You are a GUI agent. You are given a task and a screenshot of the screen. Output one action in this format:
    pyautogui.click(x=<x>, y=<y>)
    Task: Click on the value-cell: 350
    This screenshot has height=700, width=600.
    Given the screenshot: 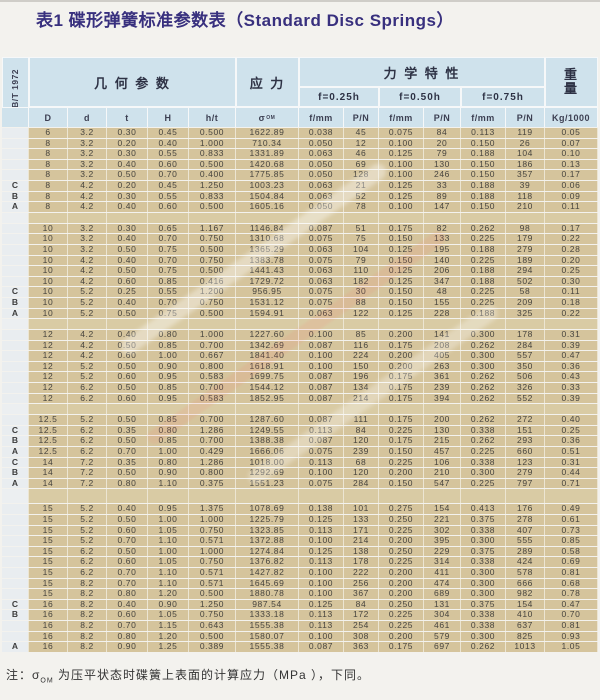 What is the action you would take?
    pyautogui.click(x=525, y=366)
    